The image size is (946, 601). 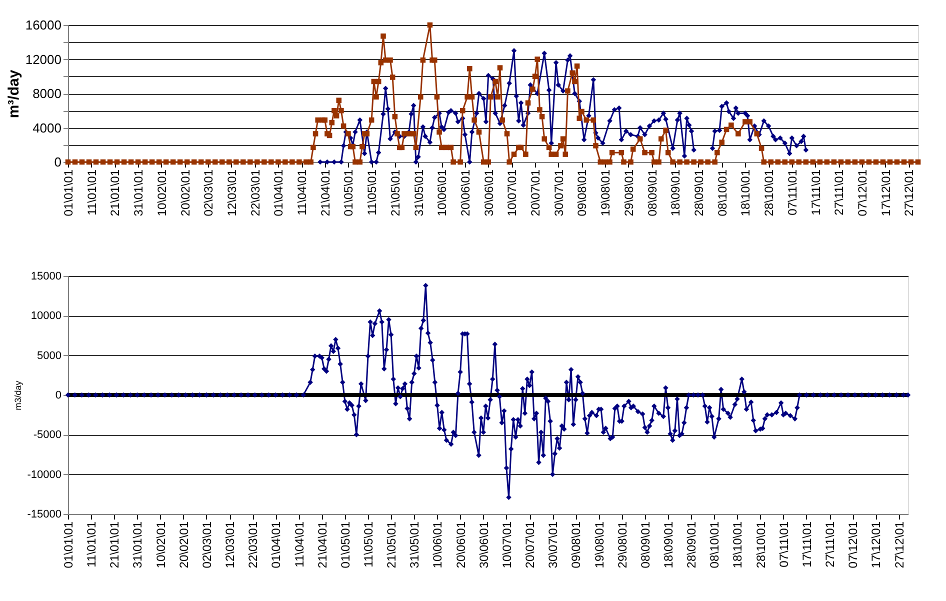 I want to click on y-tick-label: 12000, so click(x=43, y=59).